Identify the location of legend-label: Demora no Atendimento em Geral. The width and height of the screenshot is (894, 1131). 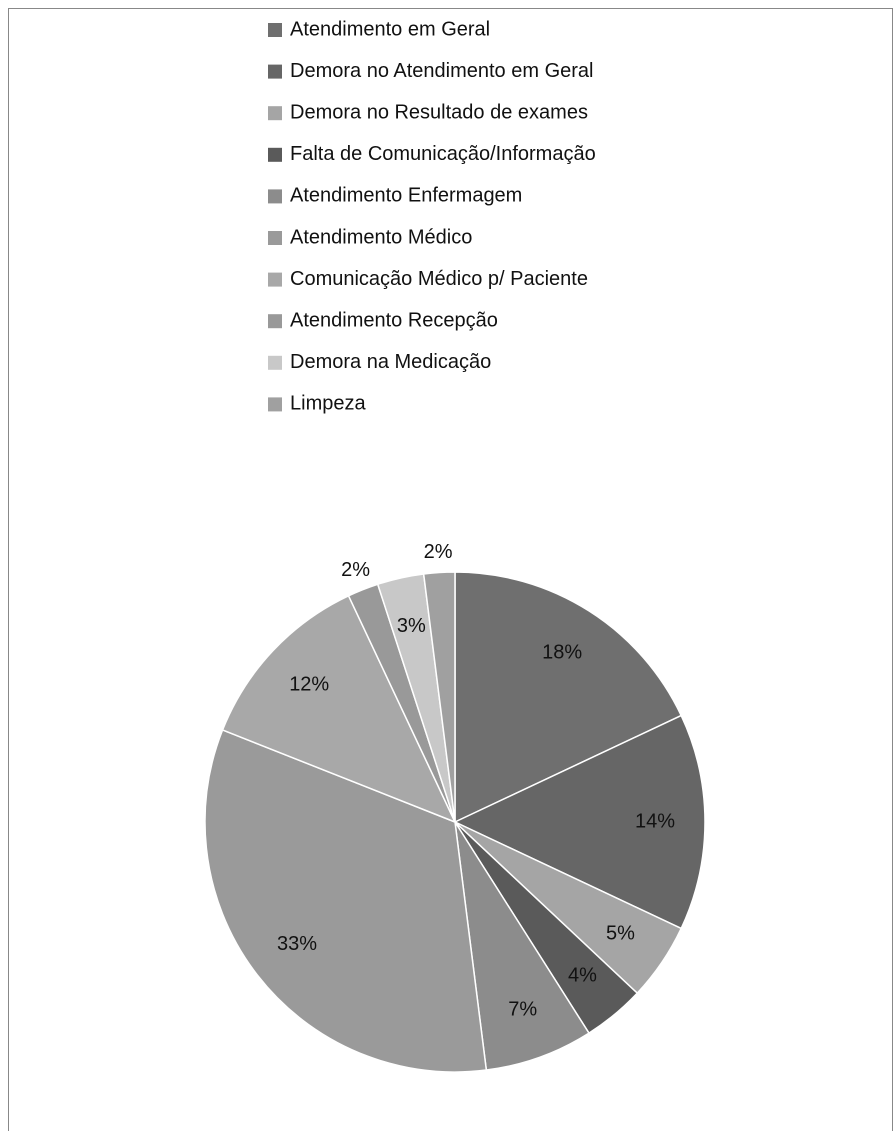
(442, 71).